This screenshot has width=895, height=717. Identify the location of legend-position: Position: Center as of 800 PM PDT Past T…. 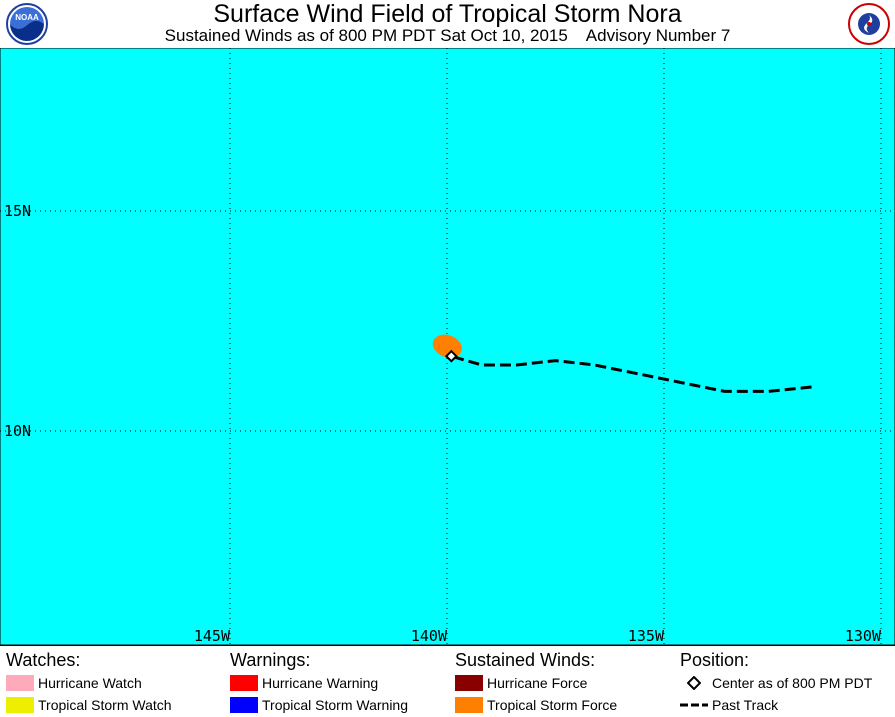
(776, 683).